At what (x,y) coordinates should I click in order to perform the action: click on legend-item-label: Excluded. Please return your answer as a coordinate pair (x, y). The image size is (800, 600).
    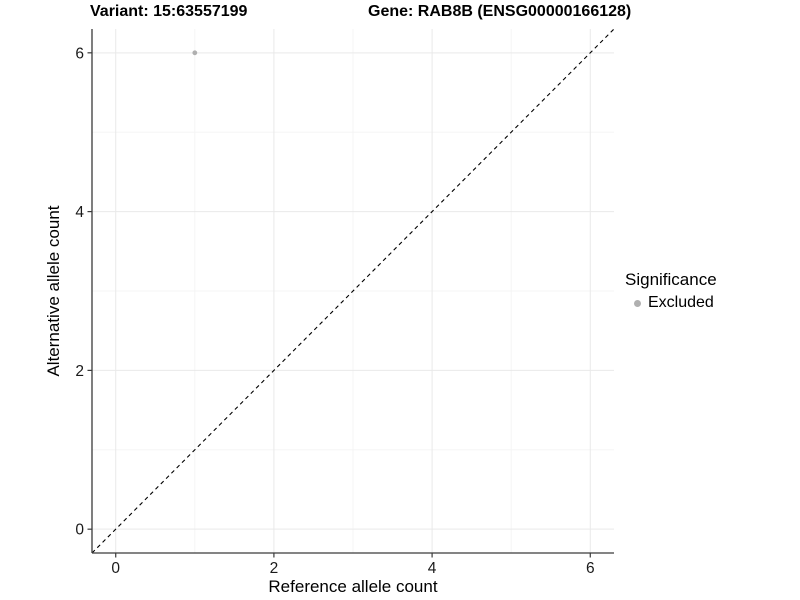
    Looking at the image, I should click on (681, 302).